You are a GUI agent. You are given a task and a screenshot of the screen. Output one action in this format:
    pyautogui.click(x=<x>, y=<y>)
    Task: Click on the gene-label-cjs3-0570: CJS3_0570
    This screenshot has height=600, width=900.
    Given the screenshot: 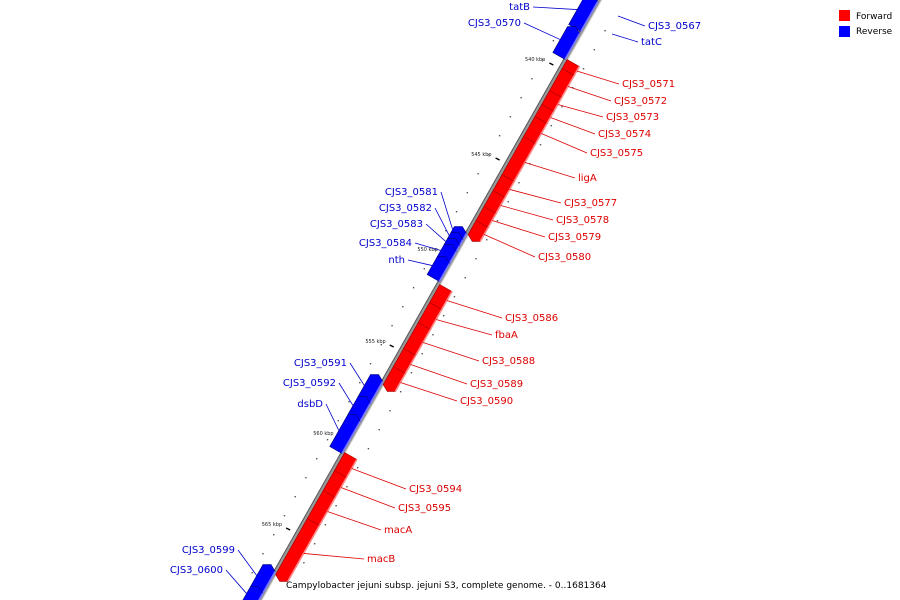 What is the action you would take?
    pyautogui.click(x=494, y=23)
    